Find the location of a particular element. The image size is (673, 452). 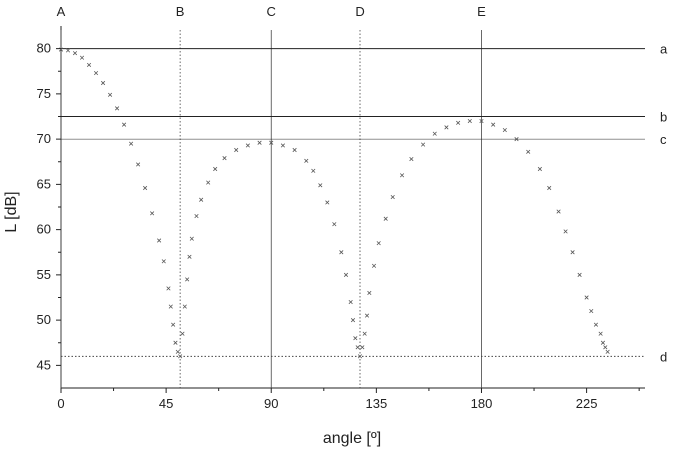

x-tick-label: 0 is located at coordinates (60, 403).